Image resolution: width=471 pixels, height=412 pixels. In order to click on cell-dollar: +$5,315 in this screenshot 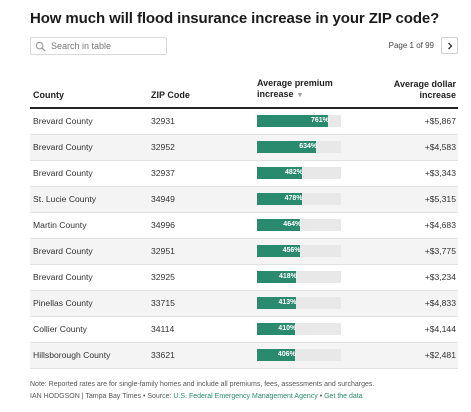, I will do `click(440, 199)`.